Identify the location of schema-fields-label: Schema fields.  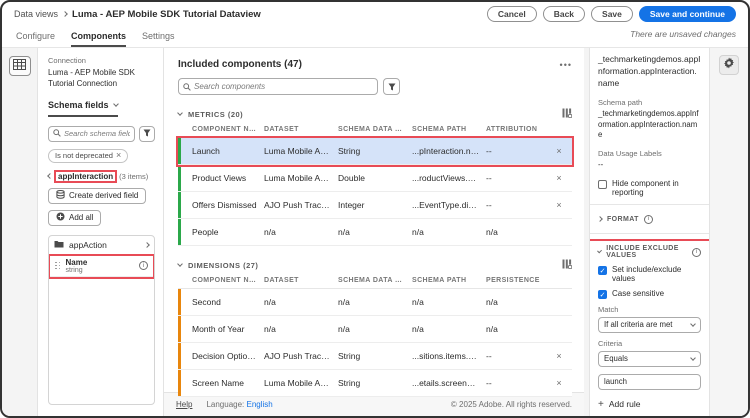
(78, 104).